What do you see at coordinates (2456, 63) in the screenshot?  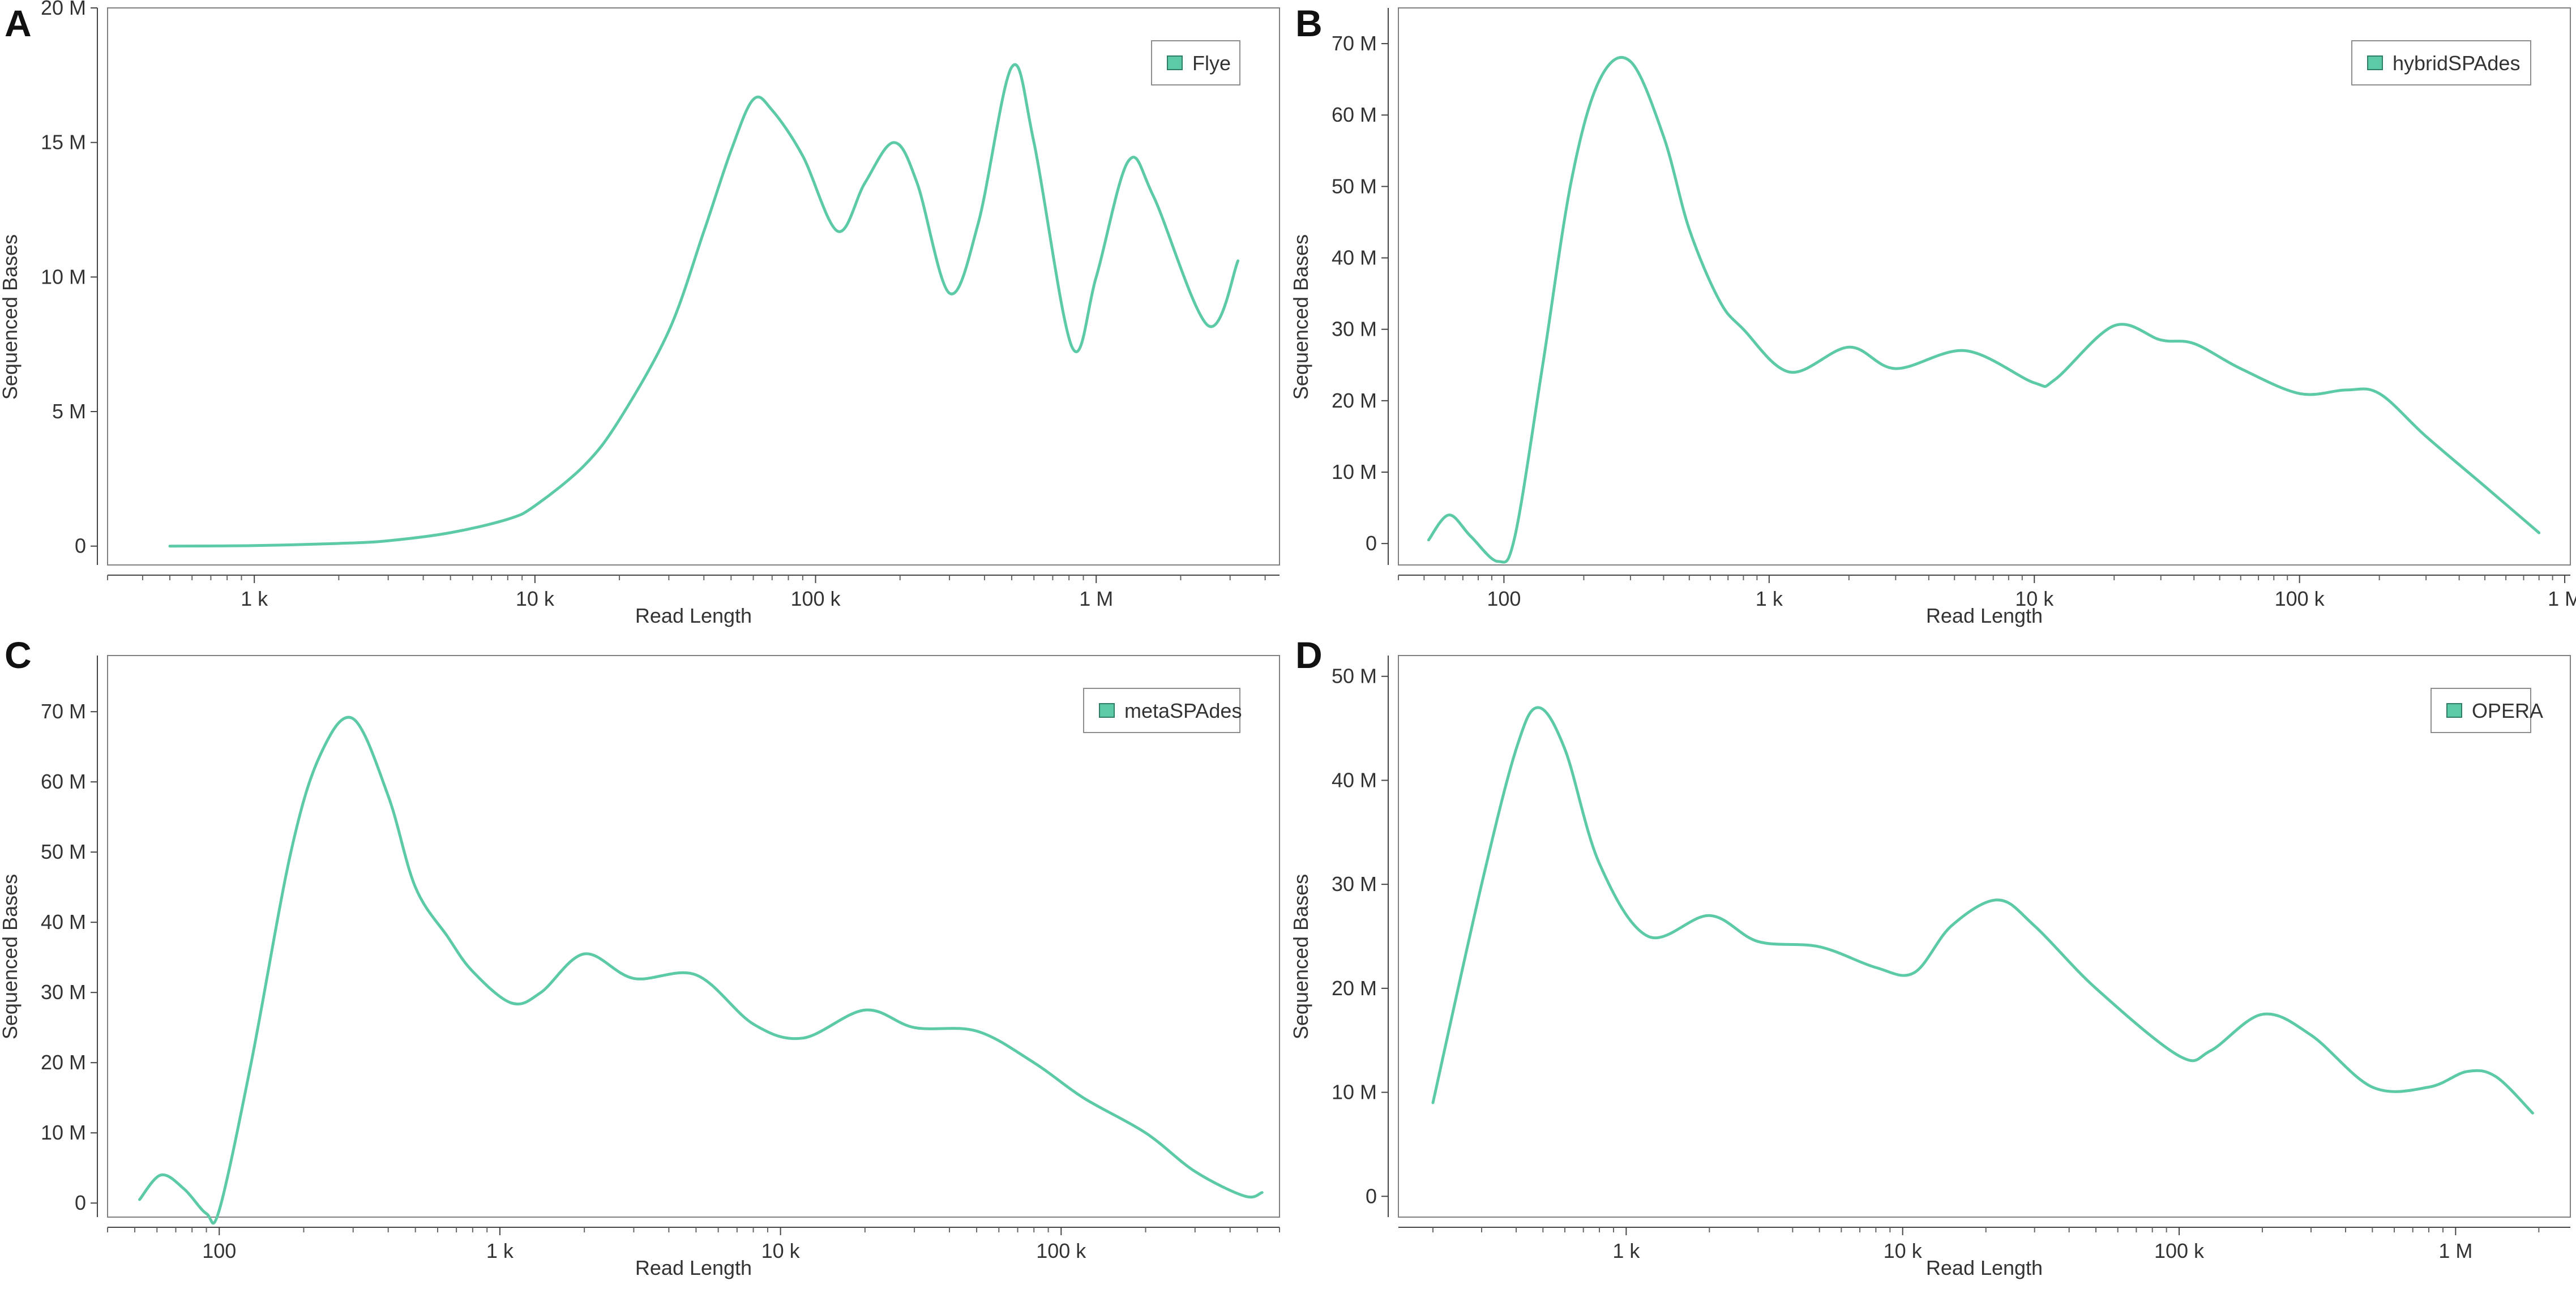 I see `legend-label: hybridSPAdes` at bounding box center [2456, 63].